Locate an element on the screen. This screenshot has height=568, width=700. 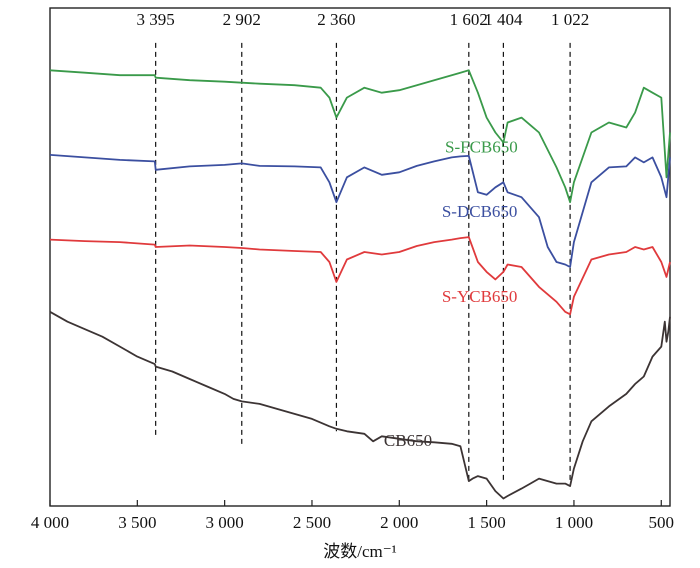
peak-label-3: 1 602 is located at coordinates (469, 19).